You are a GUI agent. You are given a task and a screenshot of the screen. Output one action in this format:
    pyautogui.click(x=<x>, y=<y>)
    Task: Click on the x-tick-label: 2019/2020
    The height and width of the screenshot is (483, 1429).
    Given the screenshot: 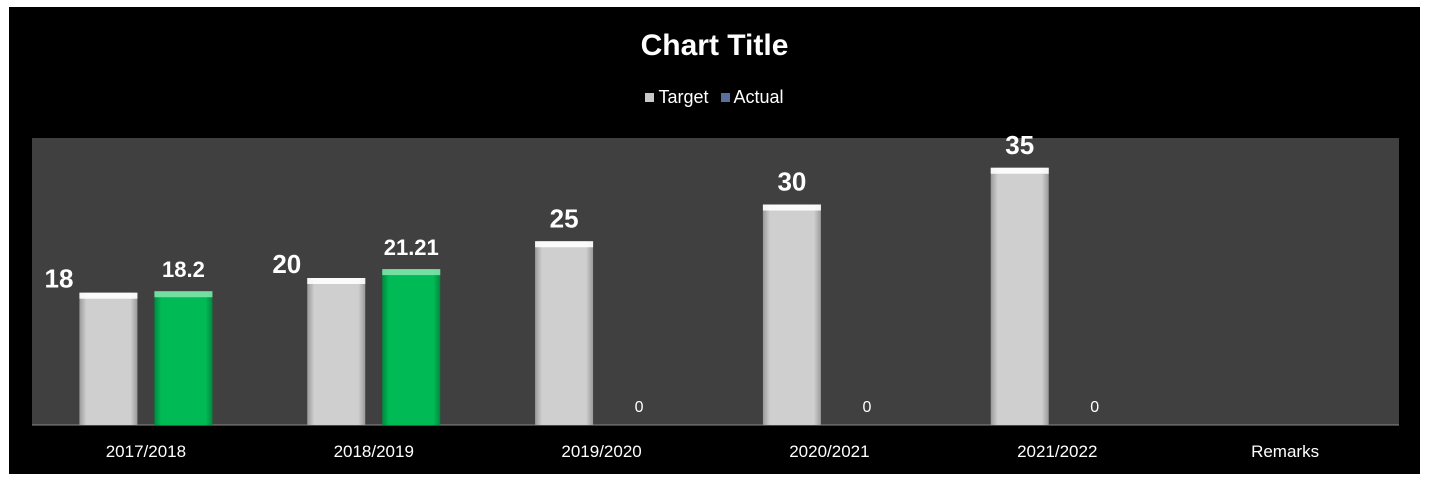 What is the action you would take?
    pyautogui.click(x=601, y=451)
    